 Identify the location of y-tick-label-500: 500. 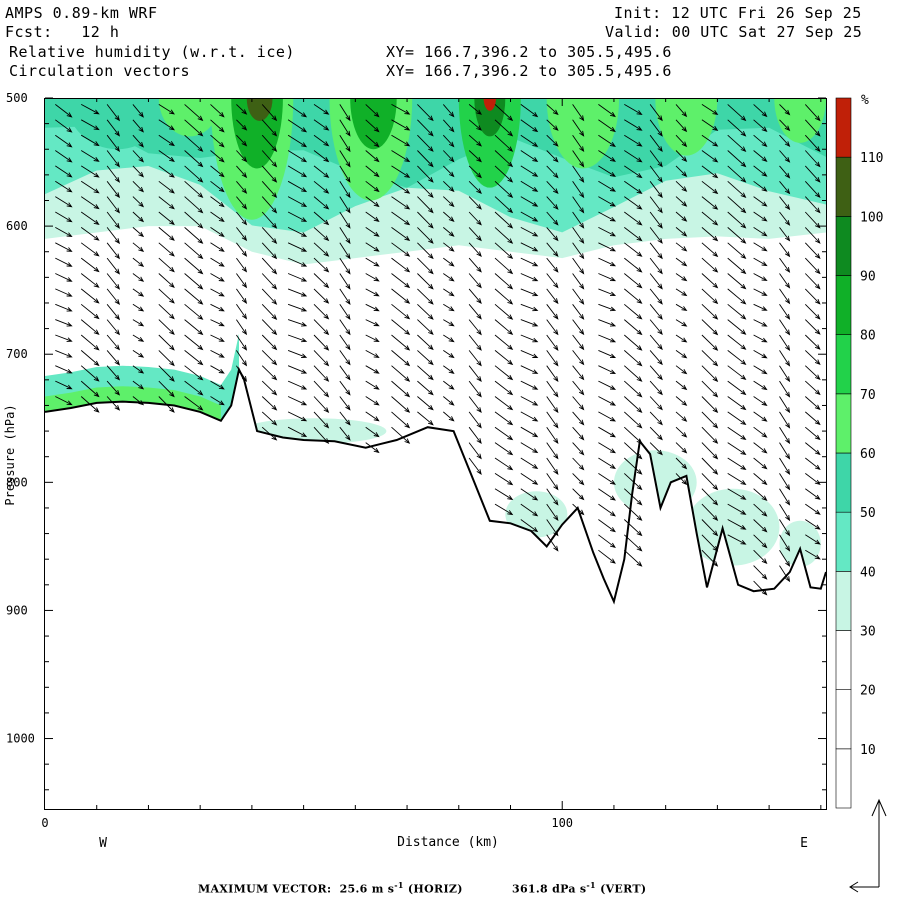
(17, 98).